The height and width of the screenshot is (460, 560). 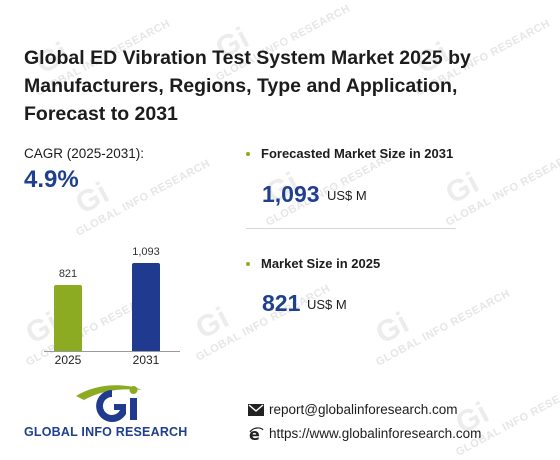 I want to click on chart-axis-line, so click(x=112, y=351).